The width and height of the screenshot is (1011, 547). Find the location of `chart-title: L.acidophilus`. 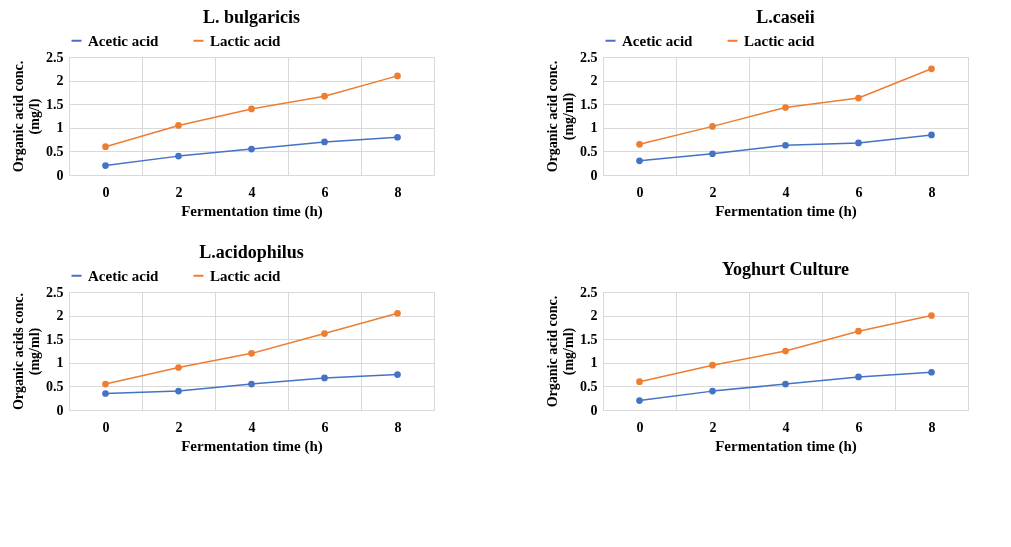

chart-title: L.acidophilus is located at coordinates (251, 252).